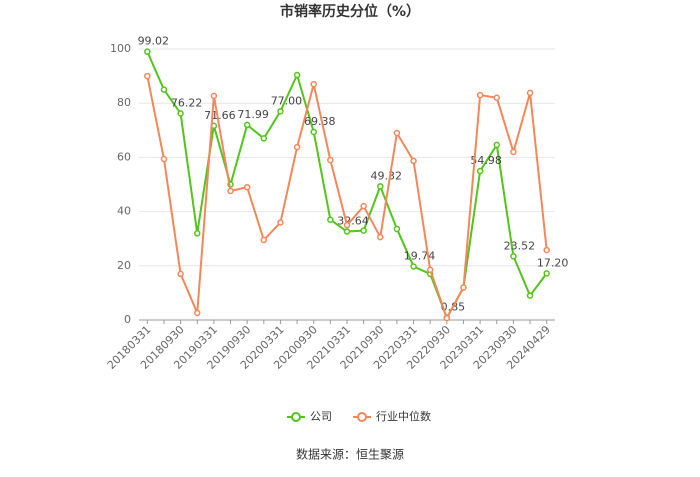 The image size is (700, 477). Describe the element at coordinates (253, 114) in the screenshot. I see `data-label: 71.99` at that location.